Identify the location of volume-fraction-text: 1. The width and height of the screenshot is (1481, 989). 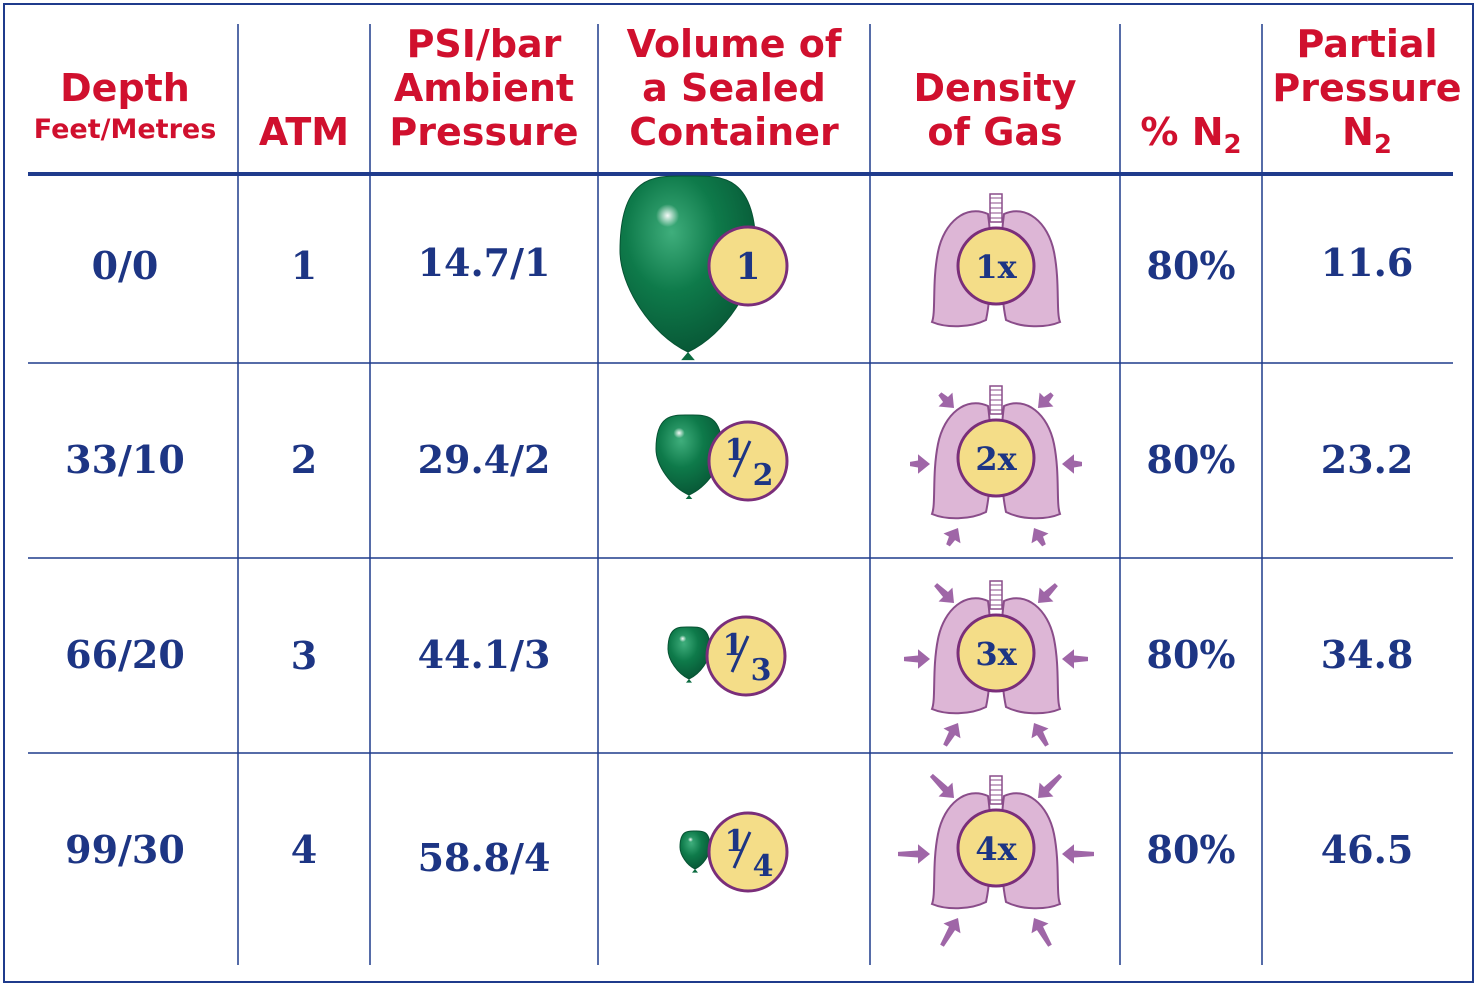
(747, 267).